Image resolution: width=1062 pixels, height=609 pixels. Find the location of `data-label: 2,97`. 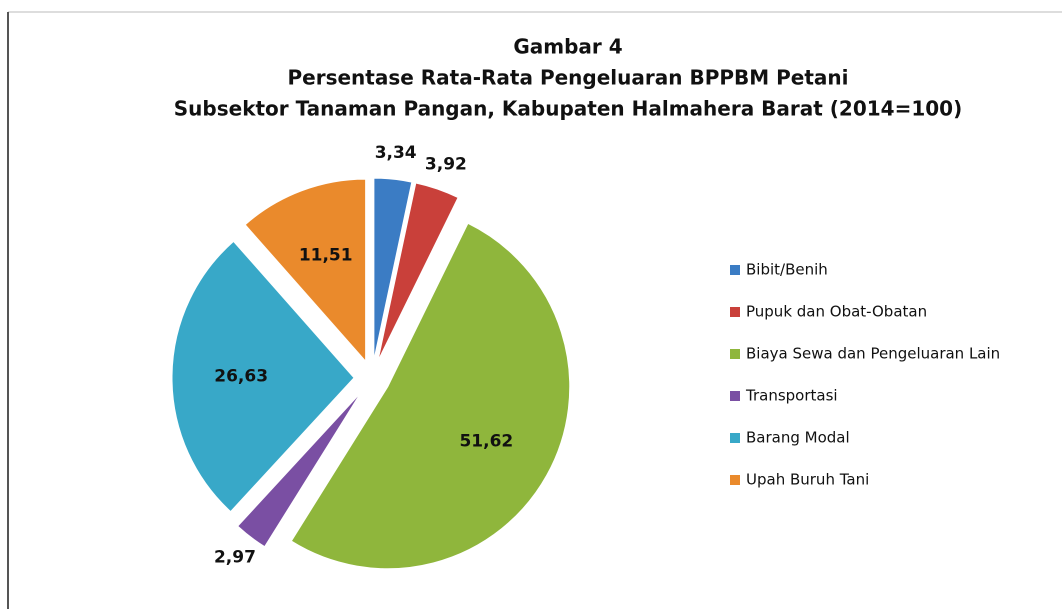

data-label: 2,97 is located at coordinates (235, 558).